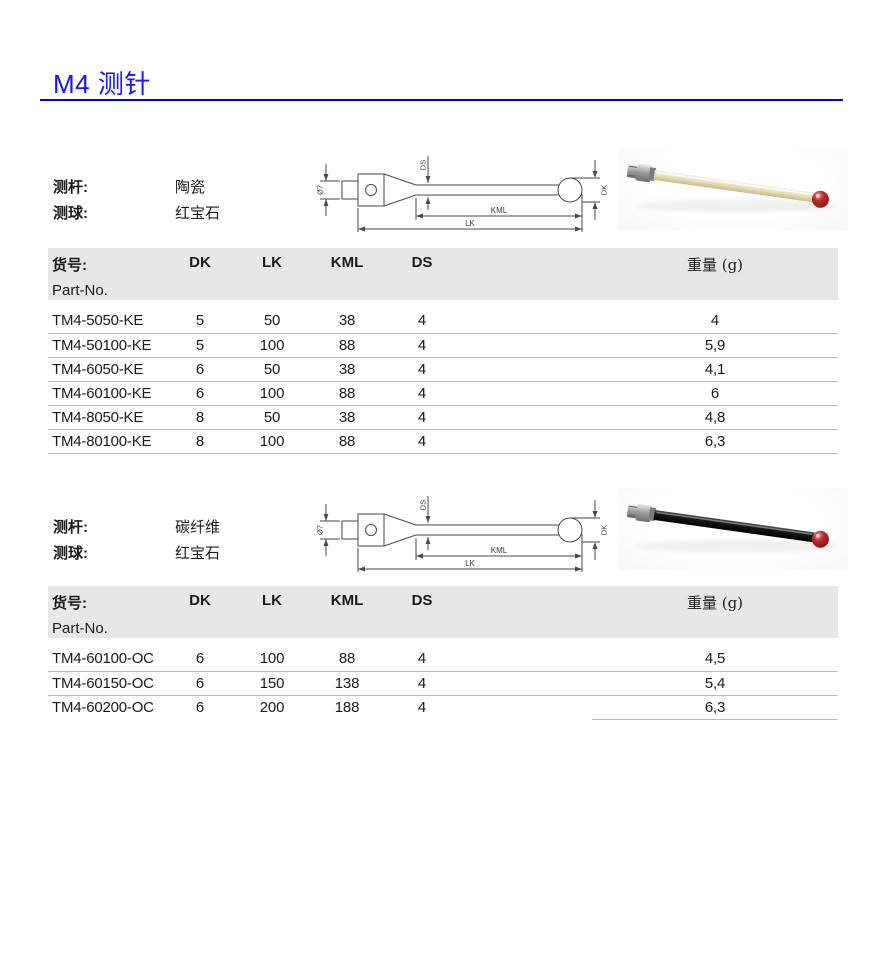 The image size is (882, 977). I want to click on spec-row-ball: 测球: 红宝石, so click(183, 212).